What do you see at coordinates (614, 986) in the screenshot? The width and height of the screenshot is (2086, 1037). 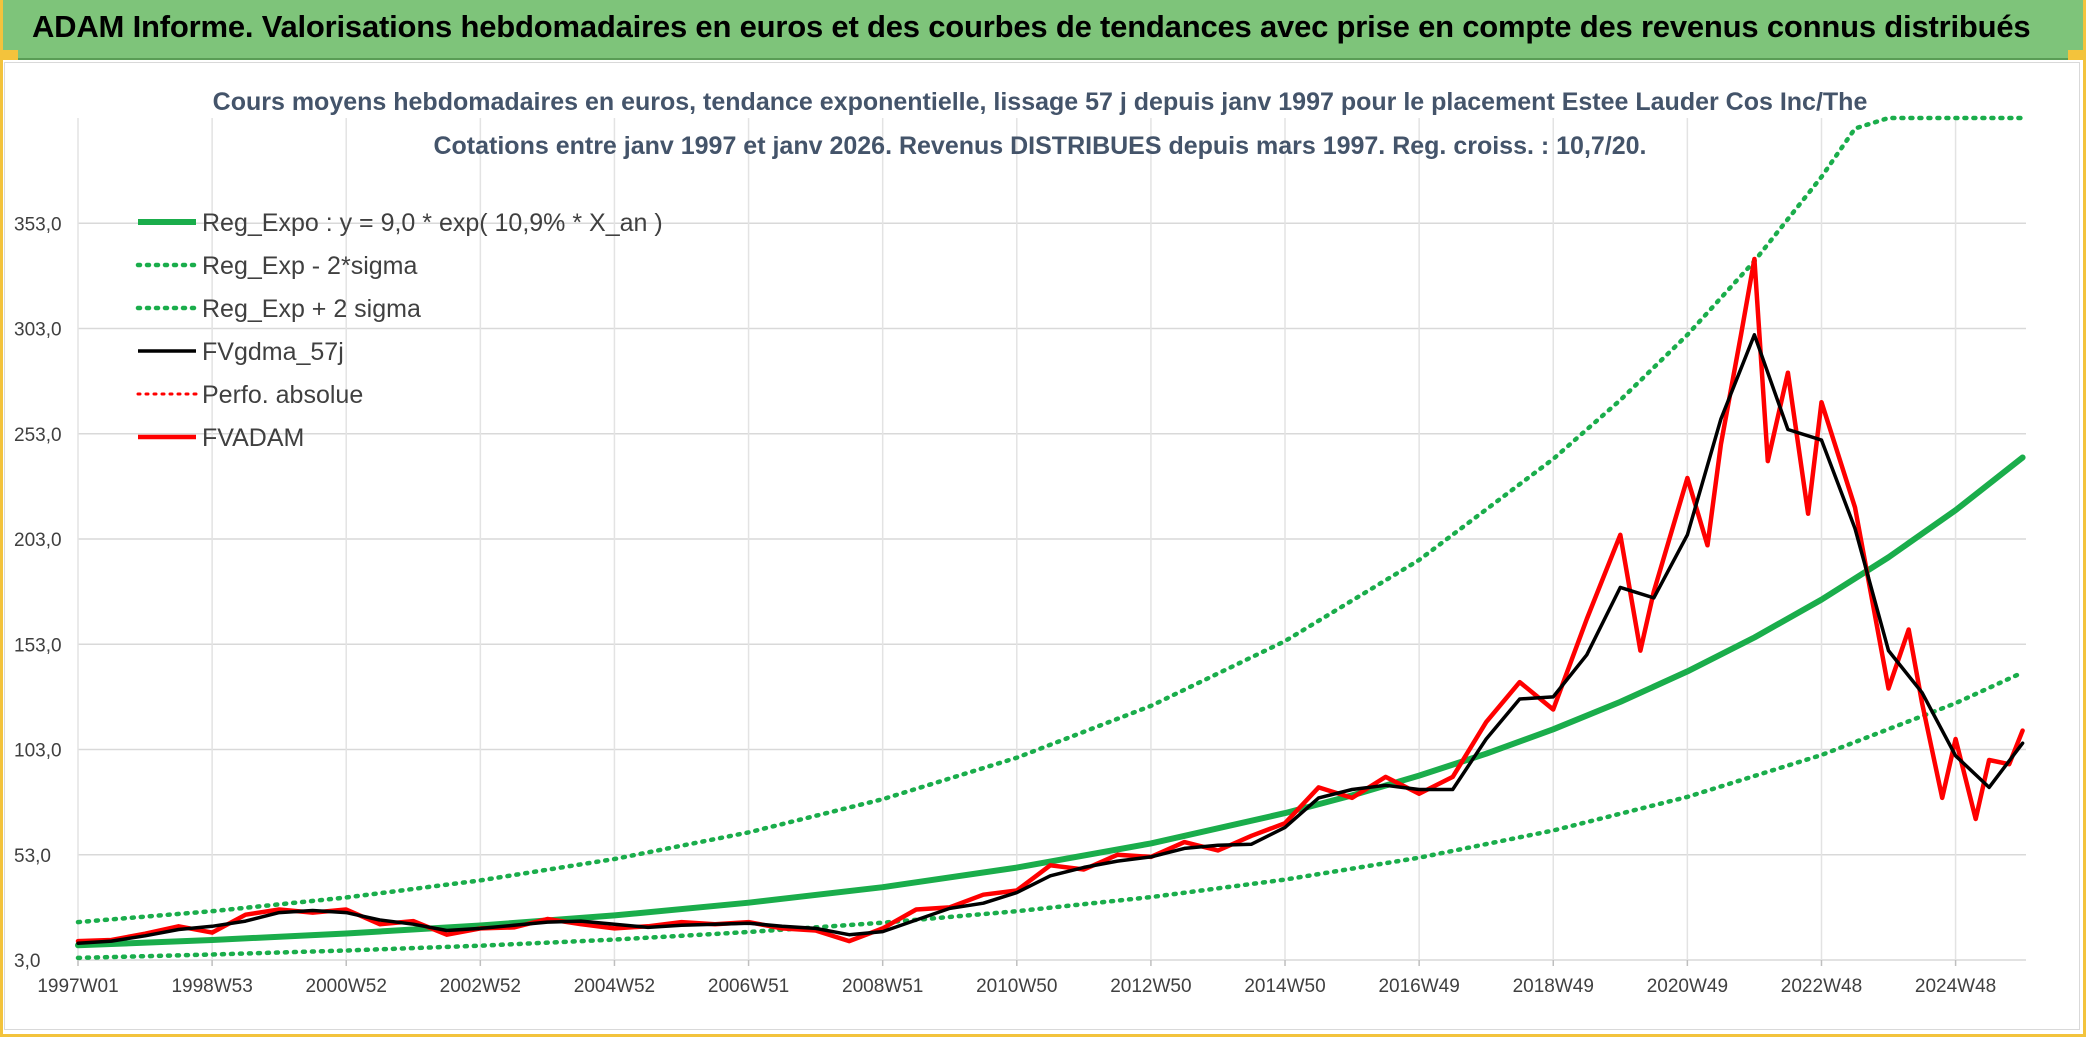 I see `x-tick-label: 2004W52` at bounding box center [614, 986].